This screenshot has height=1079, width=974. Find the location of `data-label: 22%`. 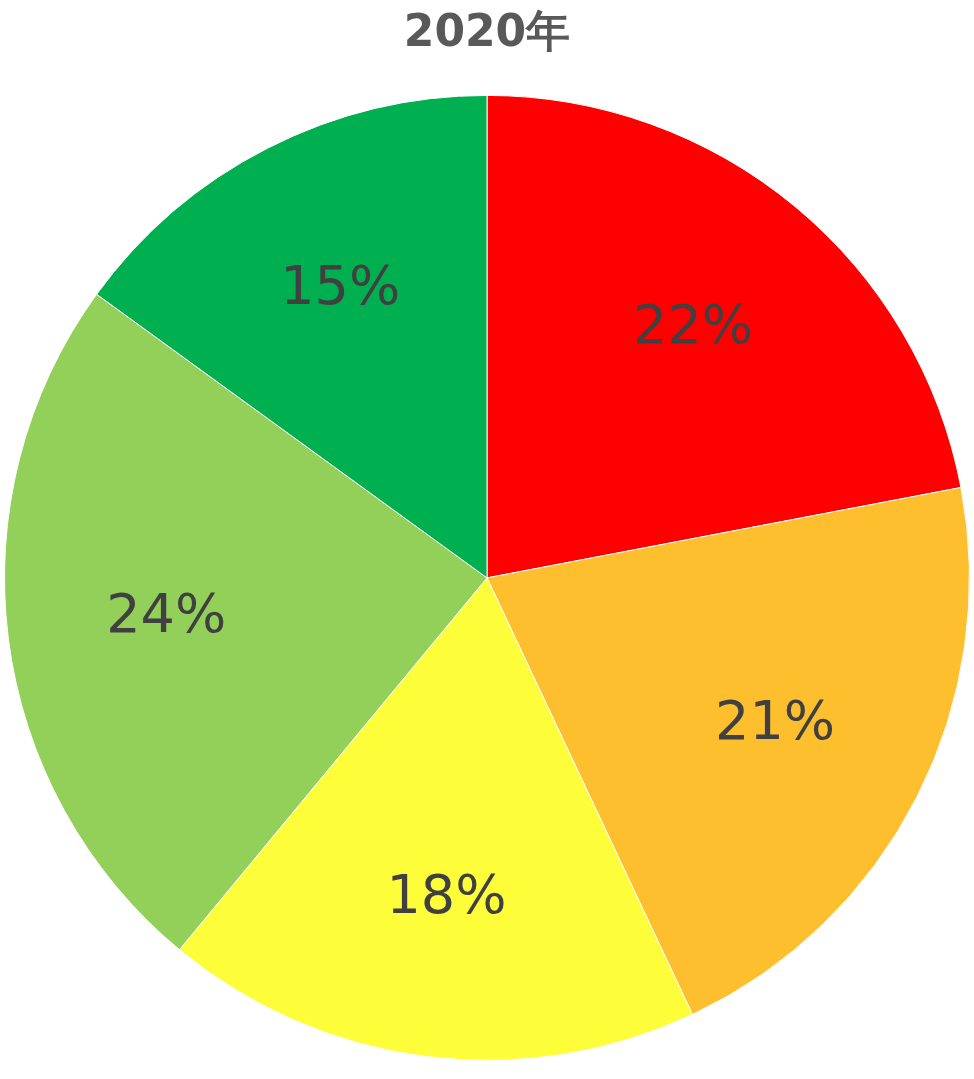

data-label: 22% is located at coordinates (693, 324).